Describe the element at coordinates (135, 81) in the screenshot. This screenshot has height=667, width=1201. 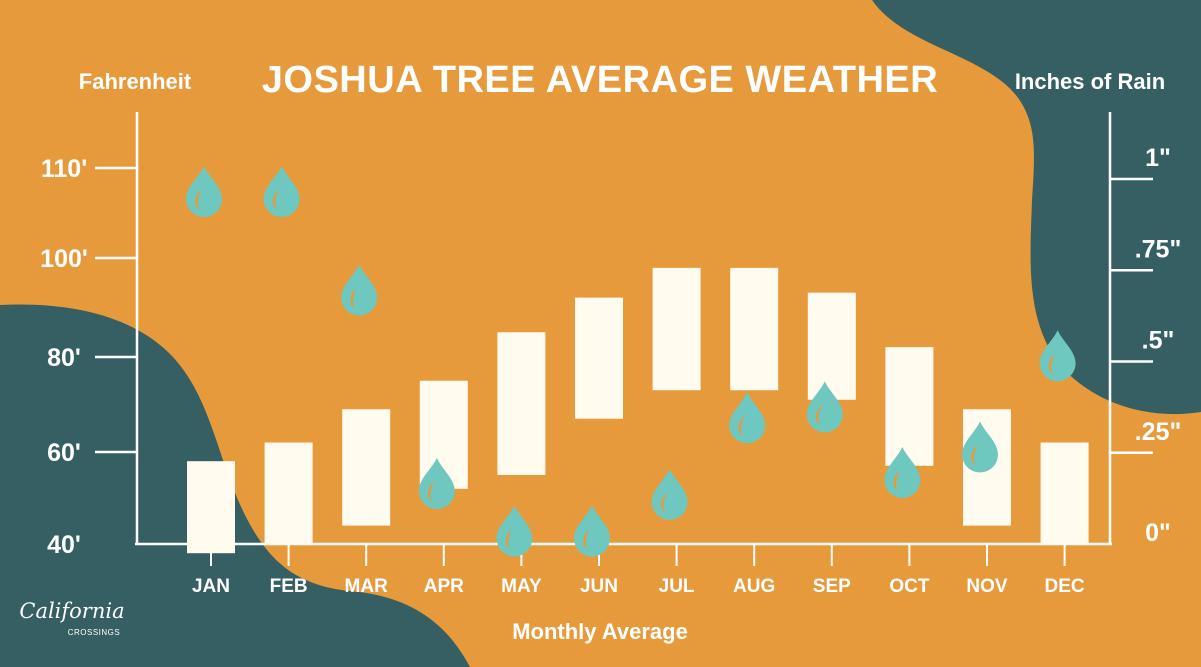
I see `left-axis-label: Fahrenheit` at that location.